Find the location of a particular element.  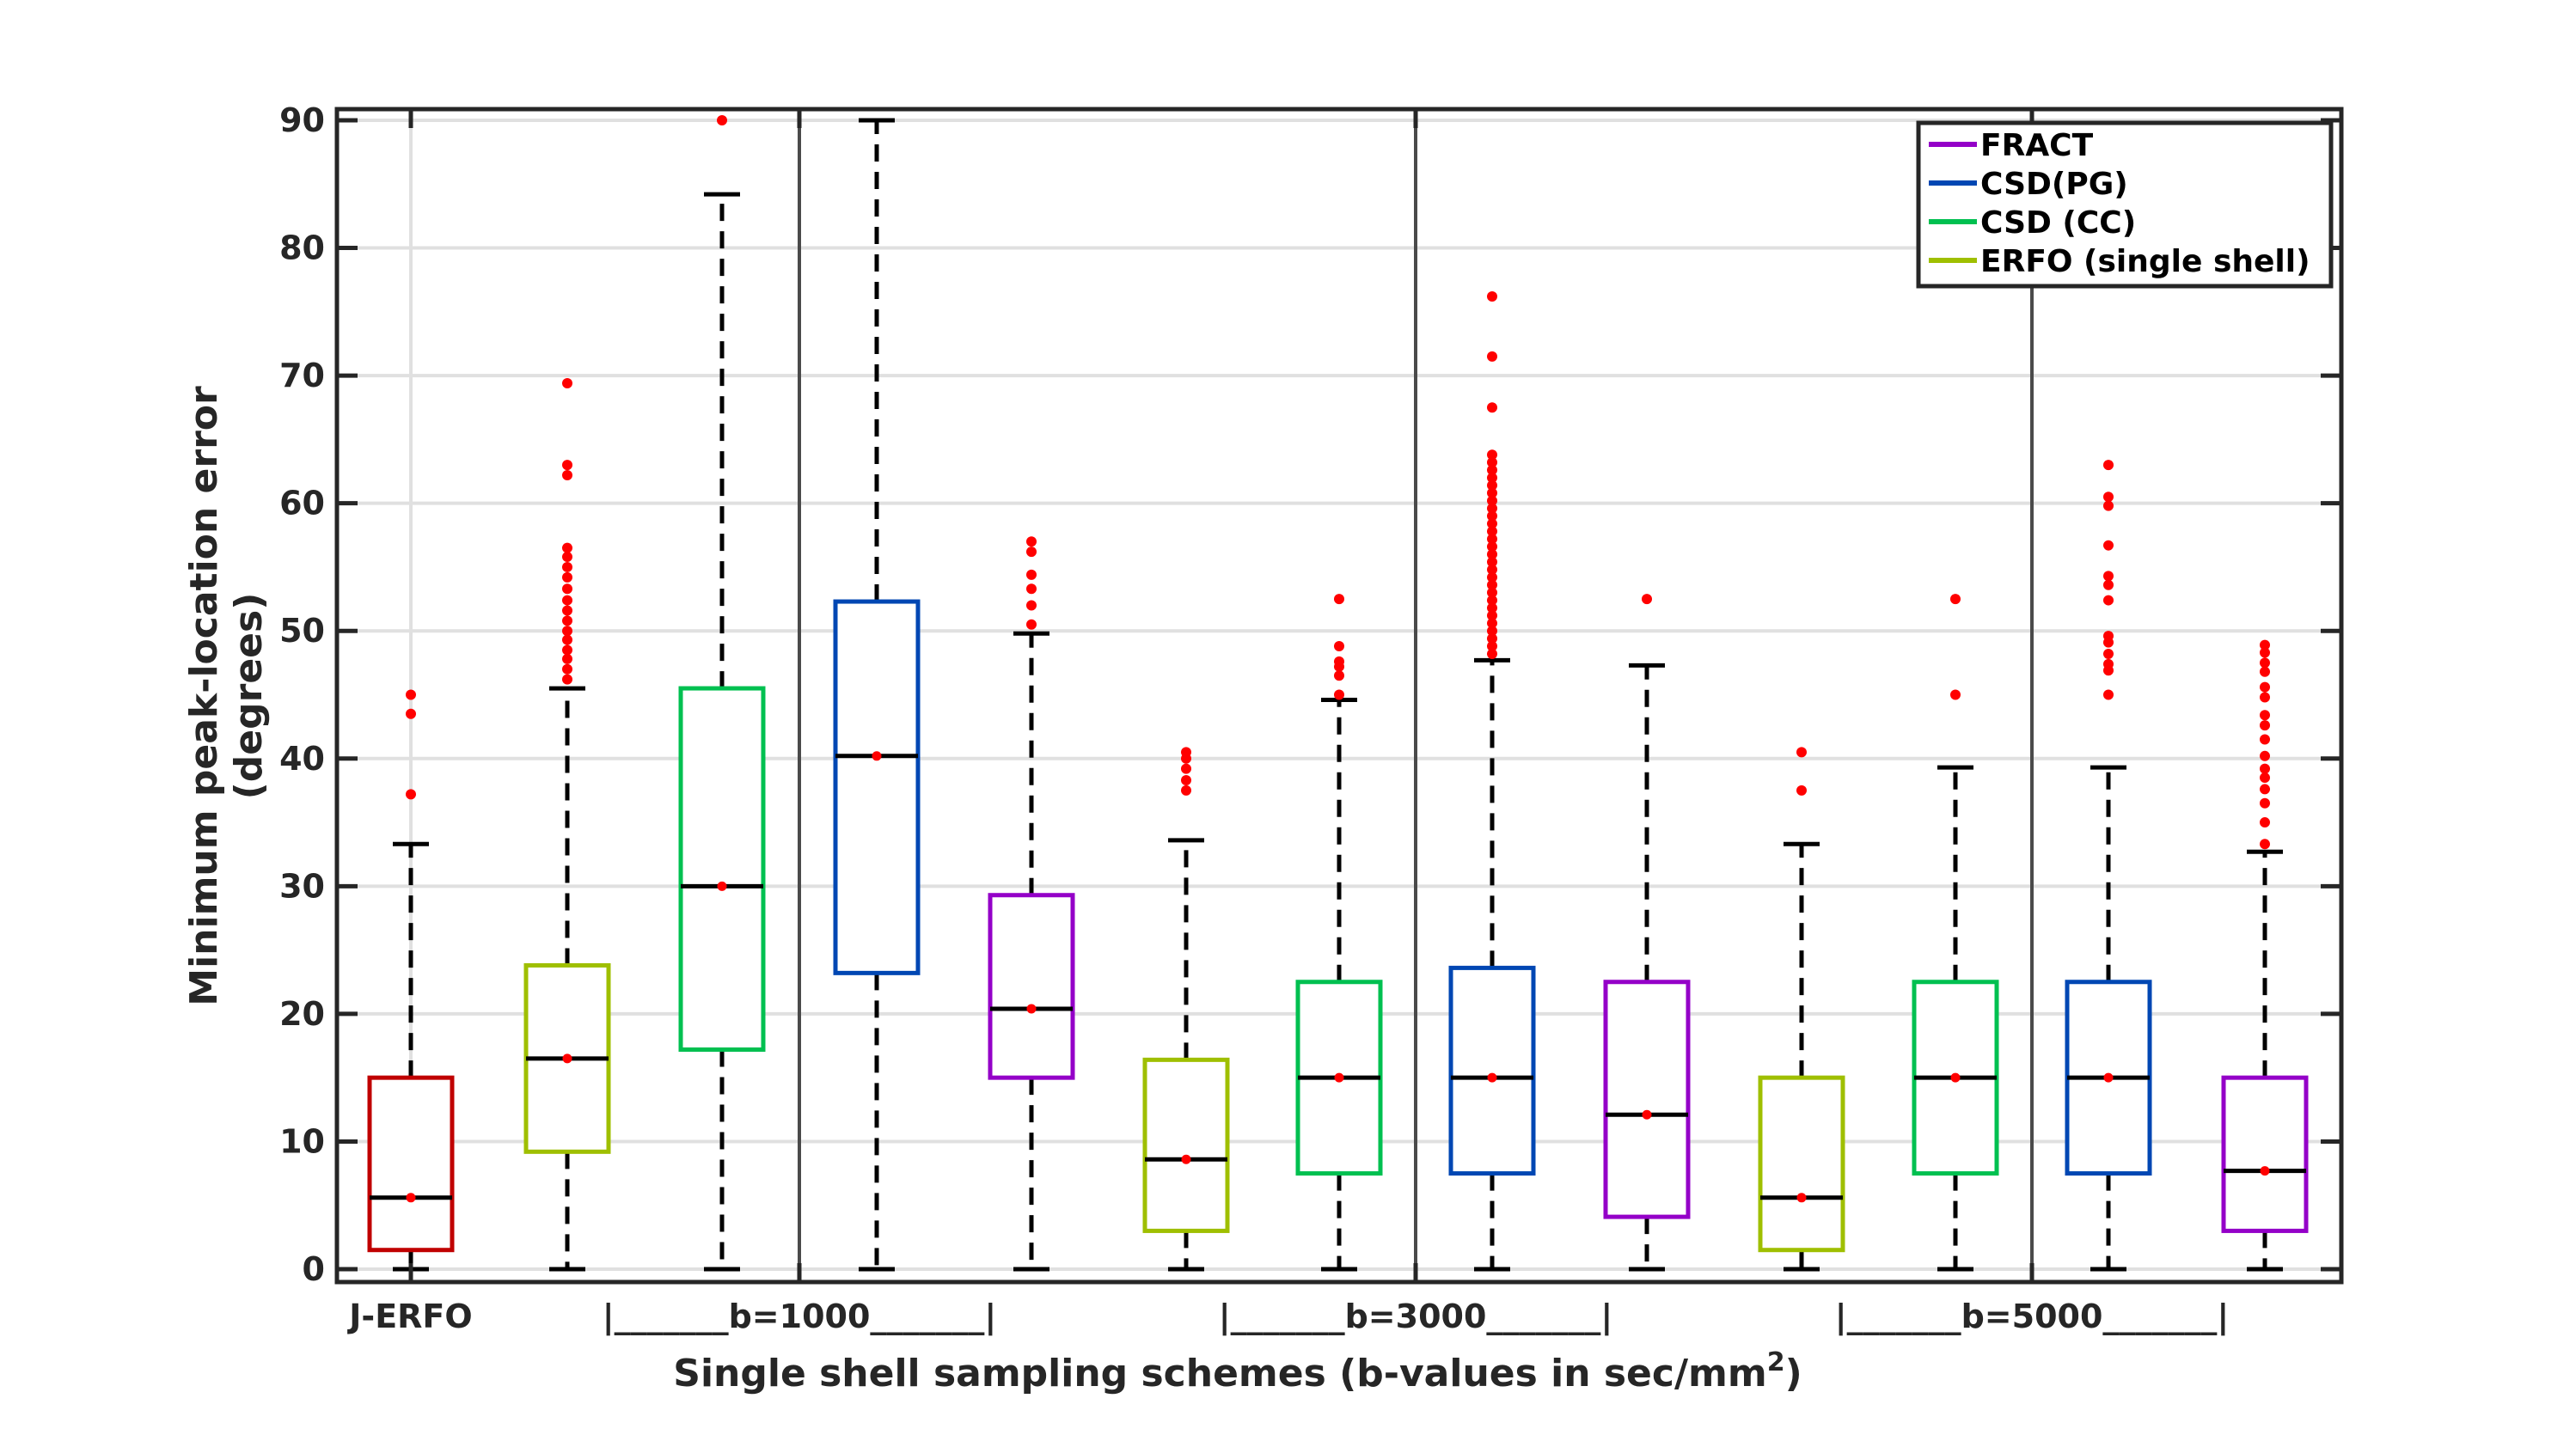

x-axis-title-superscript: 2 is located at coordinates (1776, 1362).